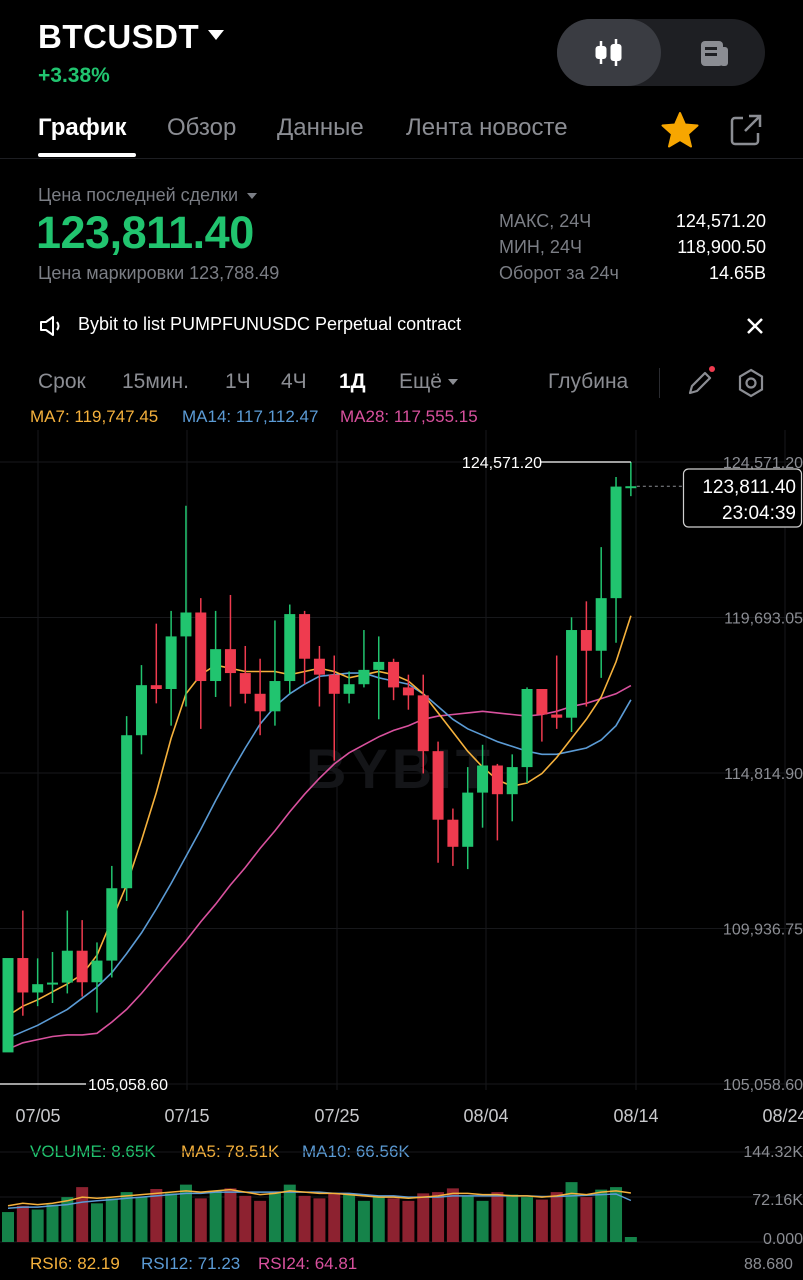  Describe the element at coordinates (216, 35) in the screenshot. I see `chevron-down-icon` at that location.